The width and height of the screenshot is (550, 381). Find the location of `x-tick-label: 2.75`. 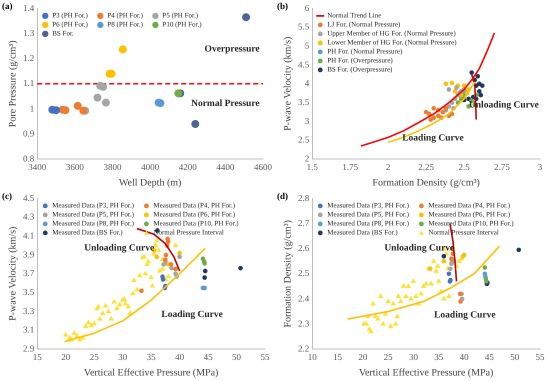

x-tick-label: 2.75 is located at coordinates (502, 167).